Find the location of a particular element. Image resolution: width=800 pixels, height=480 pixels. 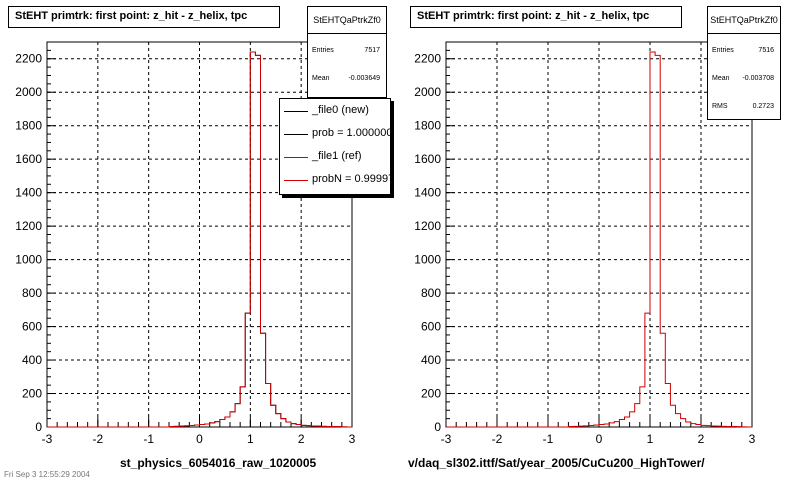

legend-label: _file0 (new) is located at coordinates (340, 110).